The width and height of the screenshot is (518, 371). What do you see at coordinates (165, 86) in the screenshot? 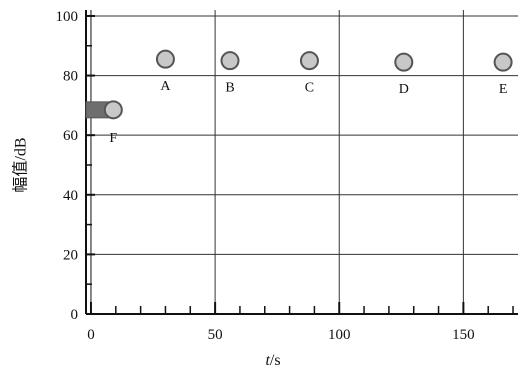
I see `point-label-a: A` at bounding box center [165, 86].